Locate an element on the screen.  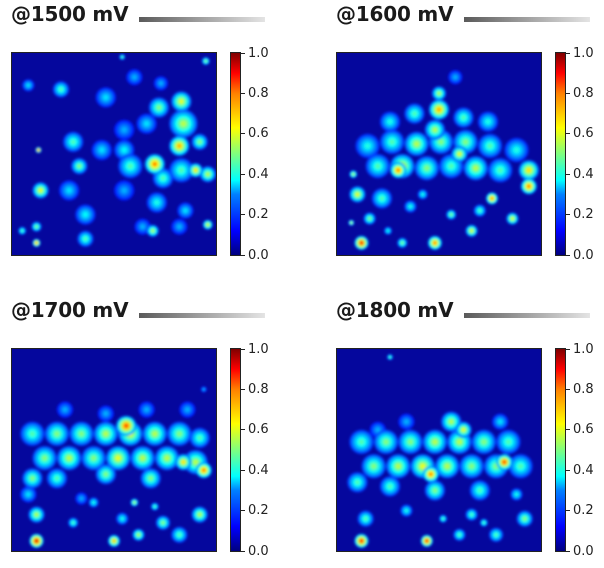
colorbar-tick: 0.4 is located at coordinates (255, 470).